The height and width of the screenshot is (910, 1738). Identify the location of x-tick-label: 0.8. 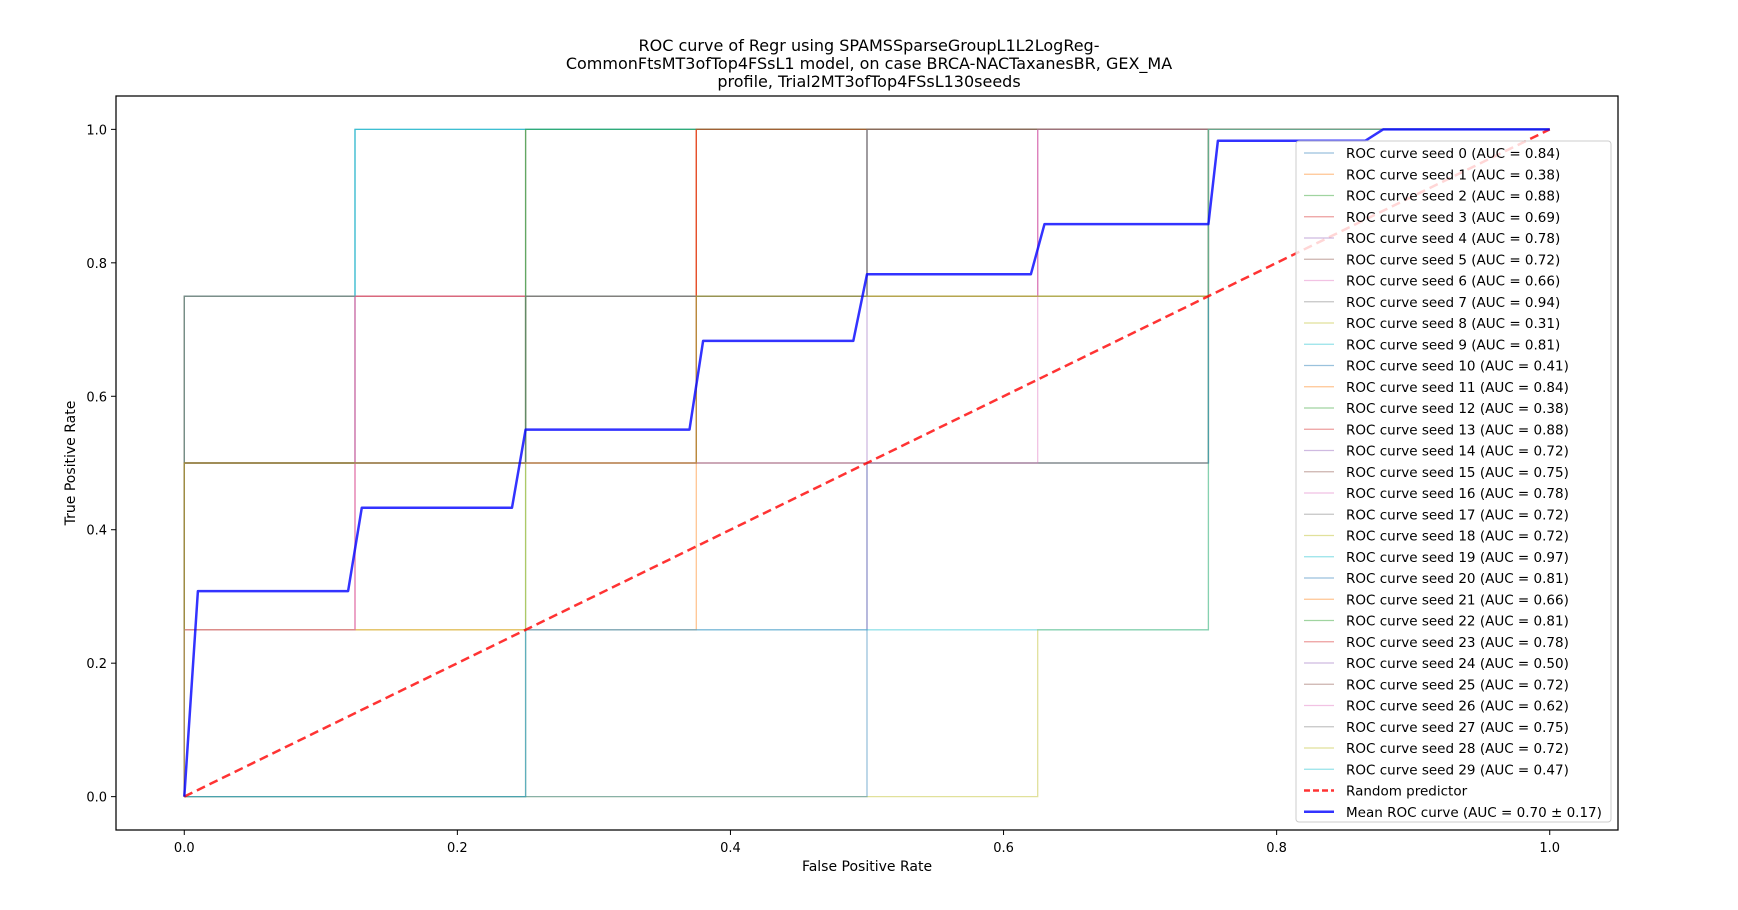
(1276, 848).